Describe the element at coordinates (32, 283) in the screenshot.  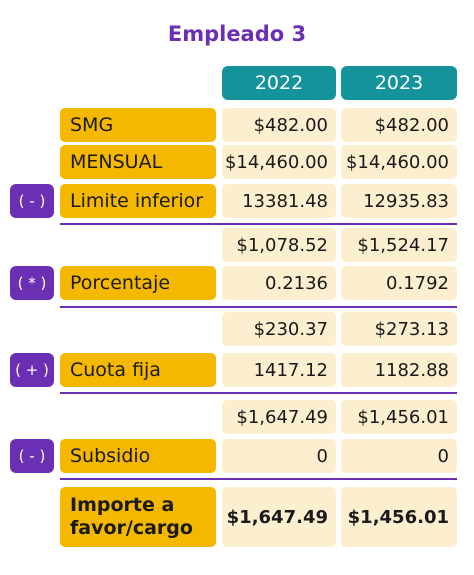
I see `operator-multiply: ( * )` at that location.